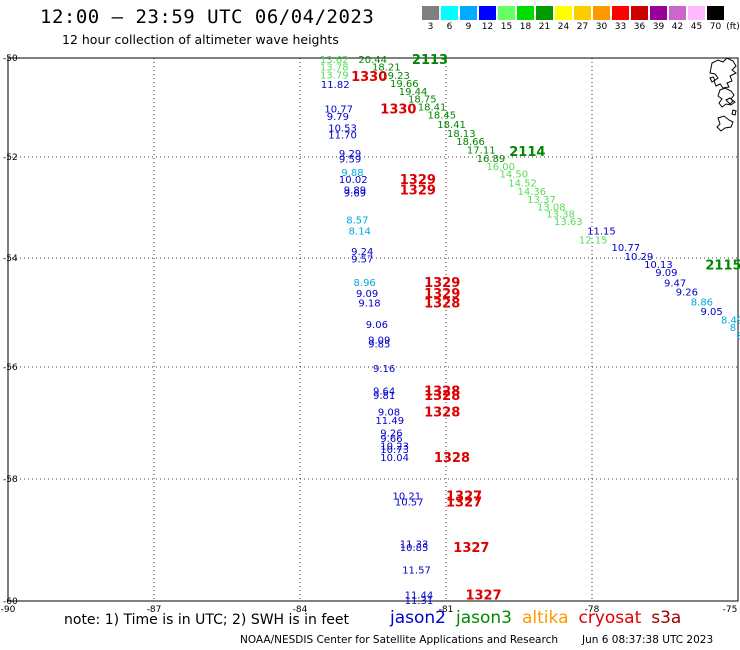  What do you see at coordinates (592, 610) in the screenshot?
I see `lon-tick-label: -78` at bounding box center [592, 610].